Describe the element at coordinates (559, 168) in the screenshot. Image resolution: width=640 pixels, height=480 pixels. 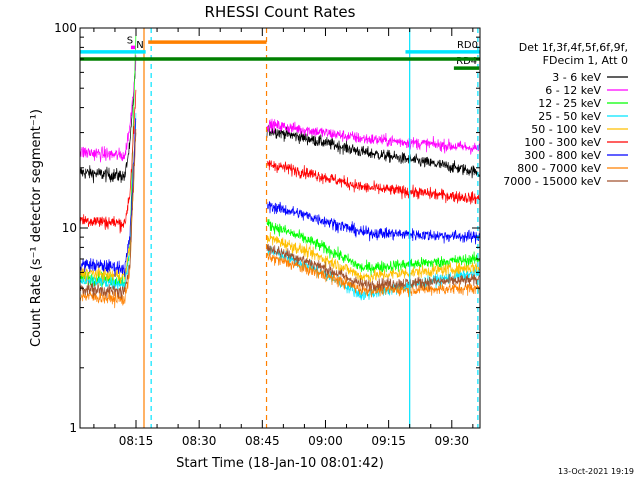
I see `legend-label-800-7000-kev: 800 - 7000 keV` at that location.